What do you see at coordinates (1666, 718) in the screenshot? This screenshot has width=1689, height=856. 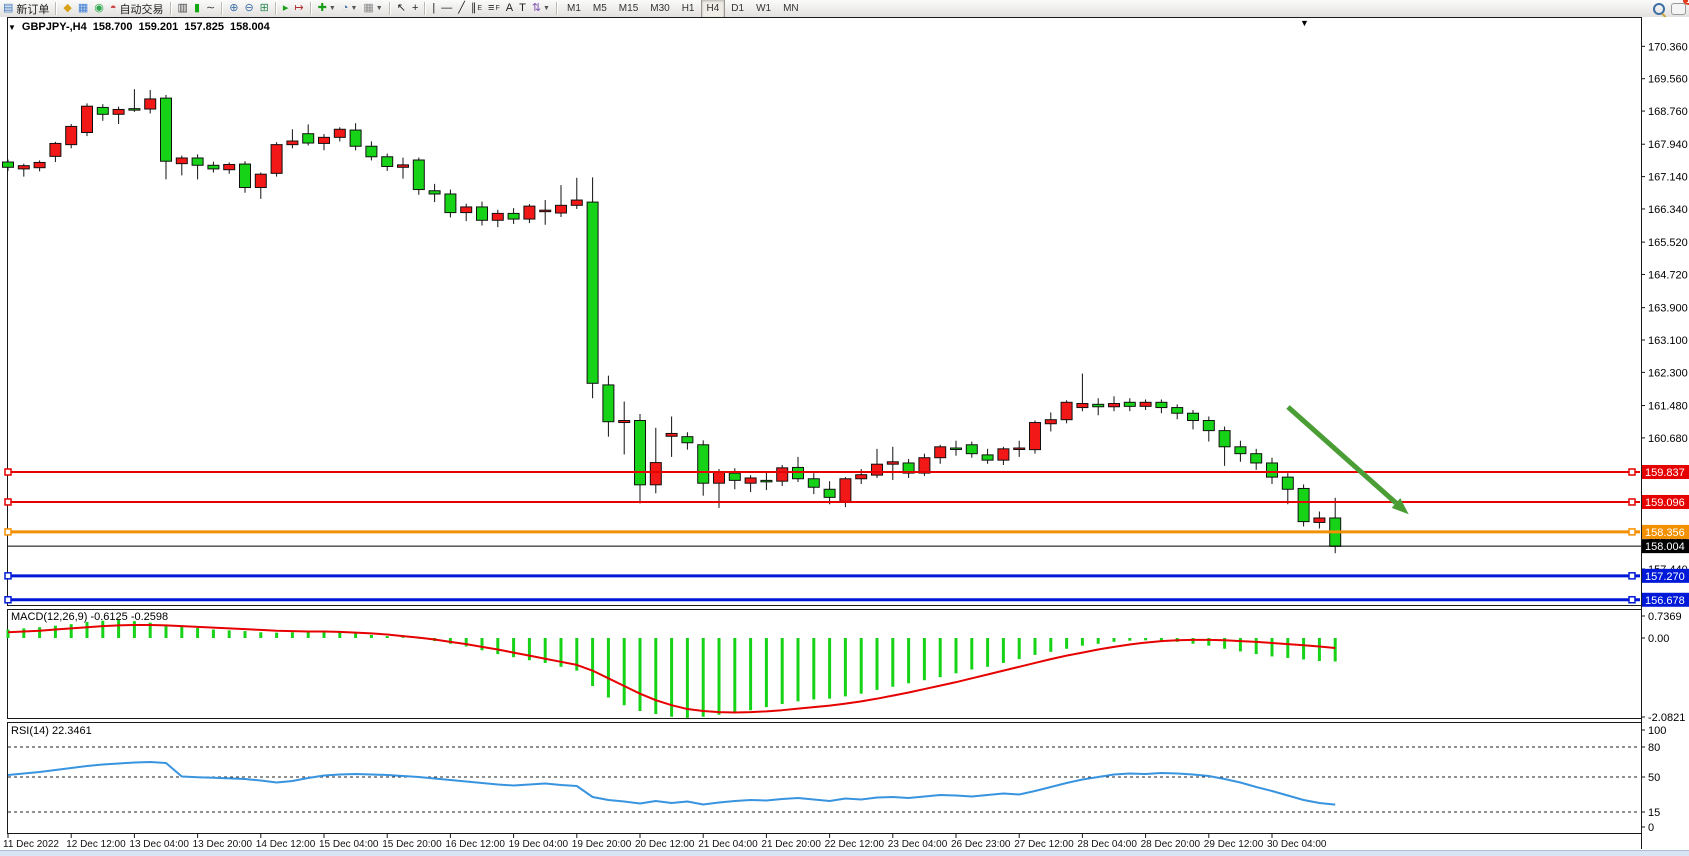 I see `svg-text: -2.0821` at bounding box center [1666, 718].